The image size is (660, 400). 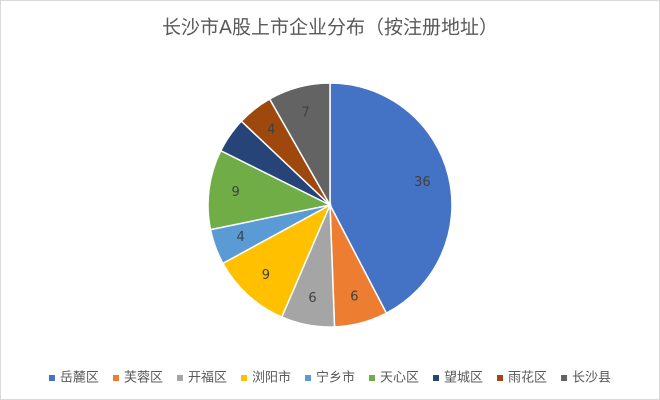 I want to click on chart-title: 长沙市A股上市企业分布（按注册地址）, so click(x=330, y=28).